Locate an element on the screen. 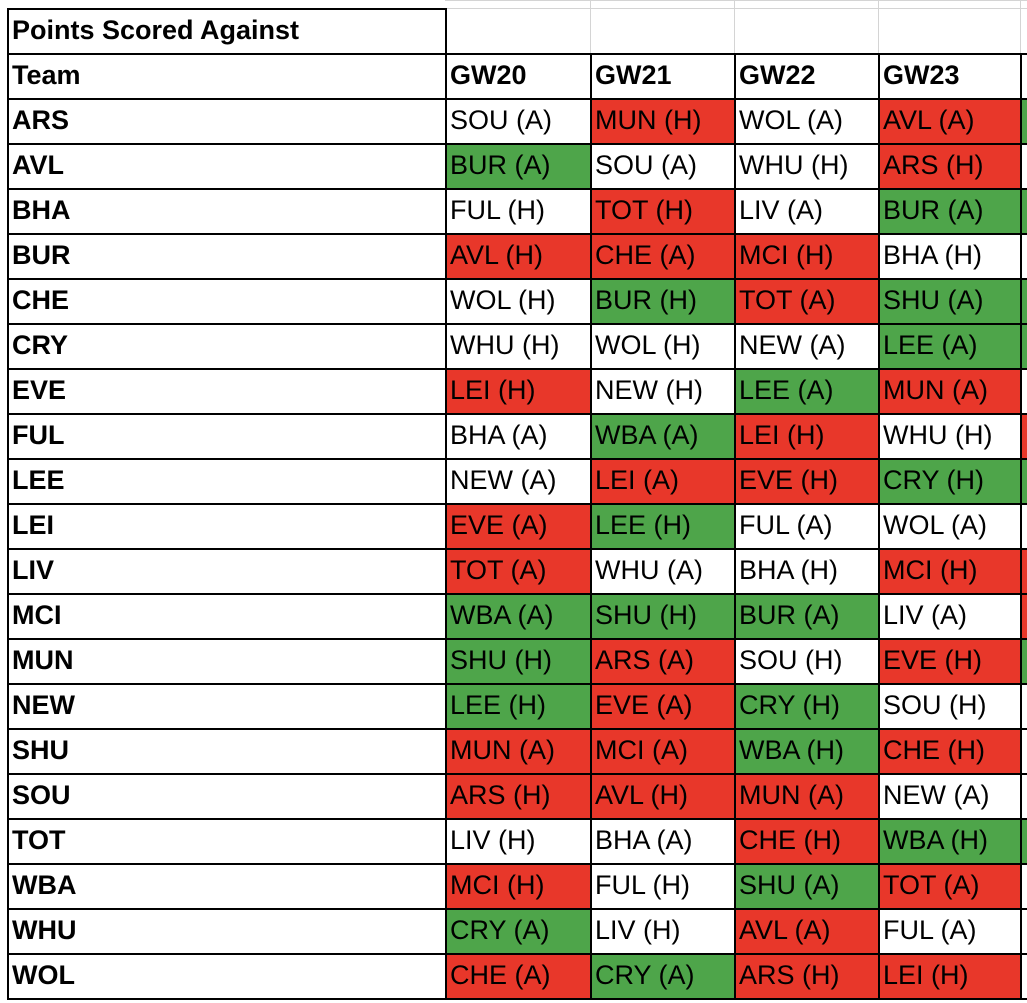 This screenshot has height=1003, width=1027. gameweek-header: GW22 is located at coordinates (806, 75).